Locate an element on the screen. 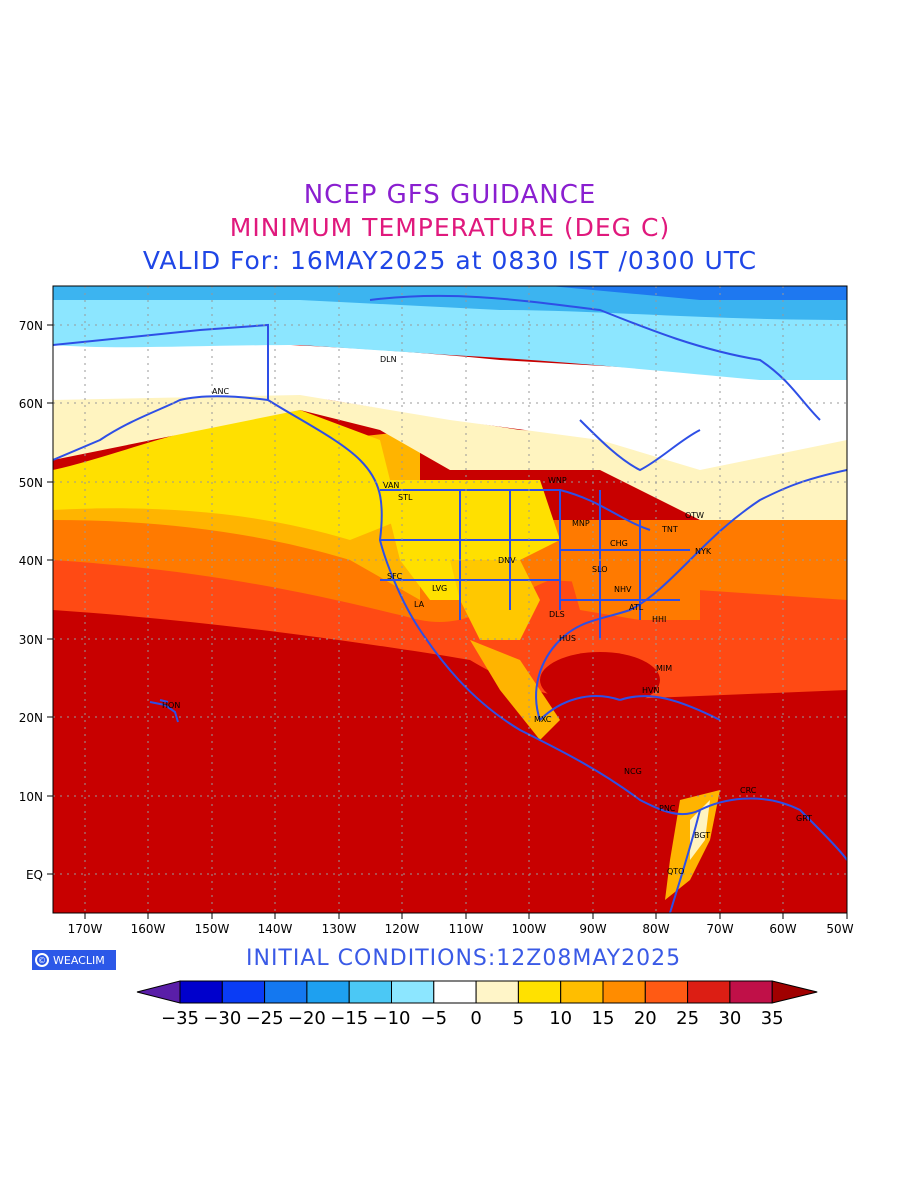 This screenshot has height=1200, width=900. city-label: DLN is located at coordinates (388, 359).